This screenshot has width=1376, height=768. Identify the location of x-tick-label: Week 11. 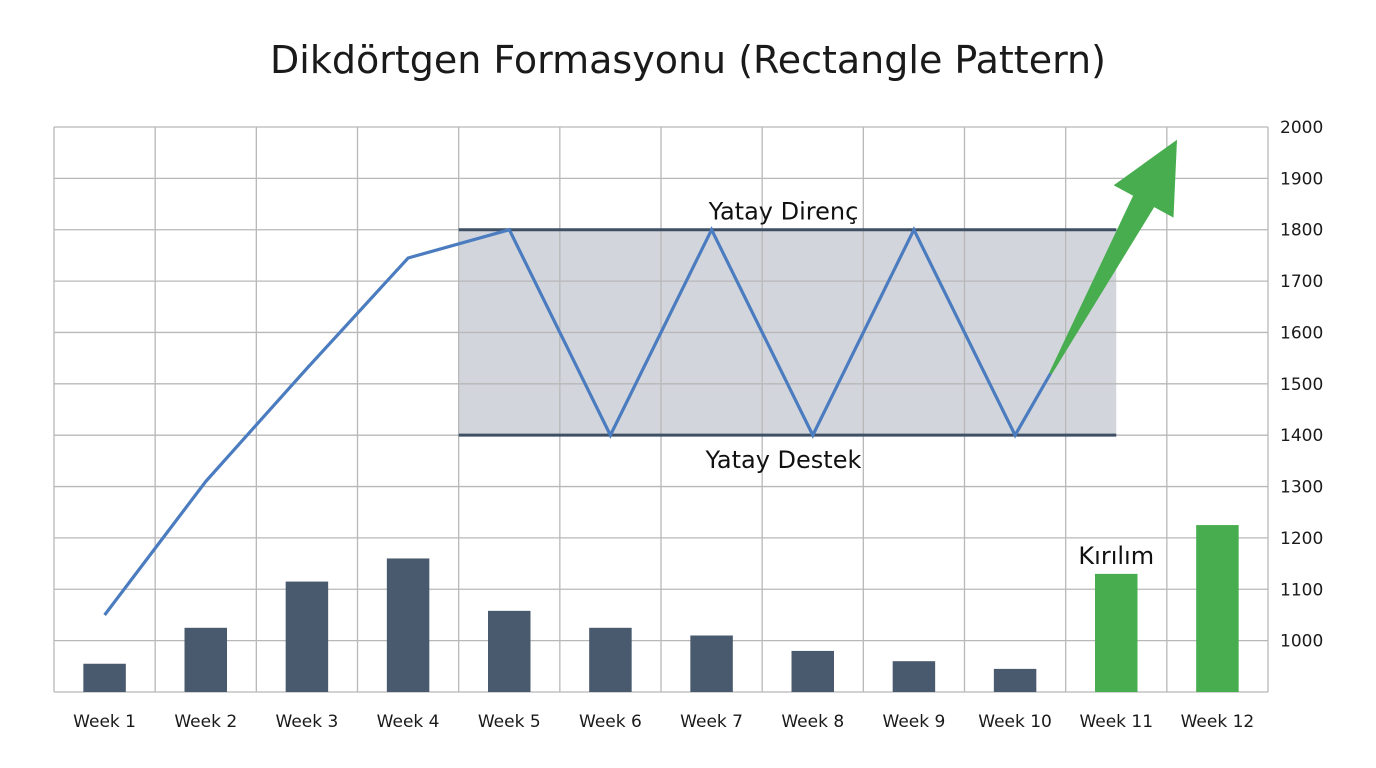
(1116, 722).